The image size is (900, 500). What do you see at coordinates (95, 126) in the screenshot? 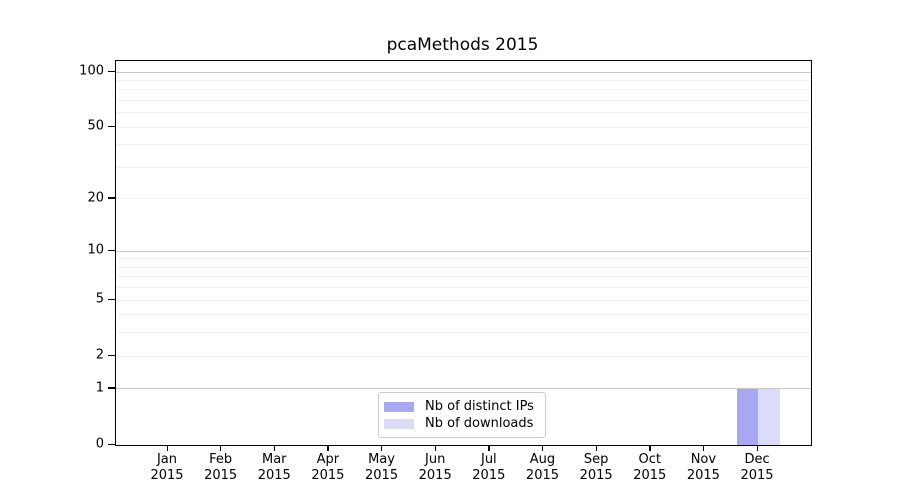
I see `y-tick-label: 50` at bounding box center [95, 126].